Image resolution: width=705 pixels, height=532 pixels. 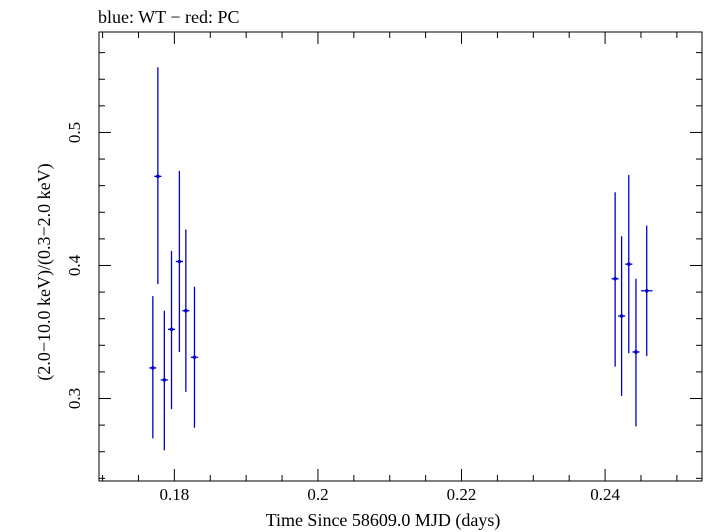 What do you see at coordinates (74, 398) in the screenshot?
I see `y-tick-label: 0.3` at bounding box center [74, 398].